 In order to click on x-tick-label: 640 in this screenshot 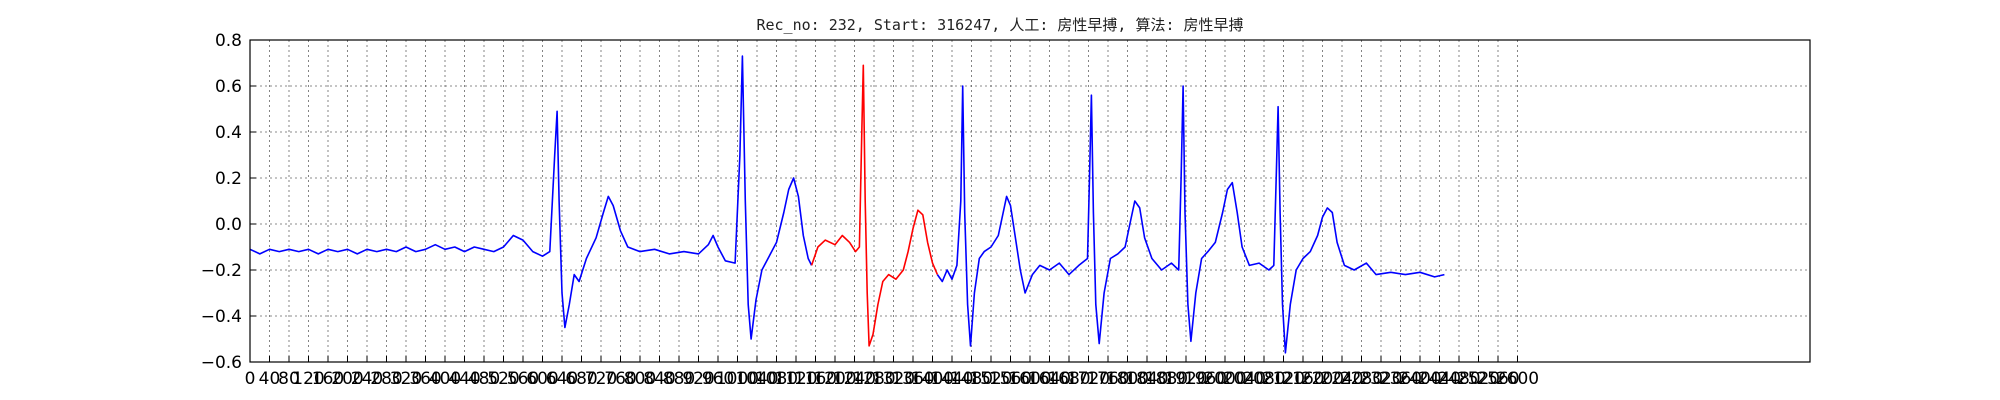, I will do `click(562, 379)`.